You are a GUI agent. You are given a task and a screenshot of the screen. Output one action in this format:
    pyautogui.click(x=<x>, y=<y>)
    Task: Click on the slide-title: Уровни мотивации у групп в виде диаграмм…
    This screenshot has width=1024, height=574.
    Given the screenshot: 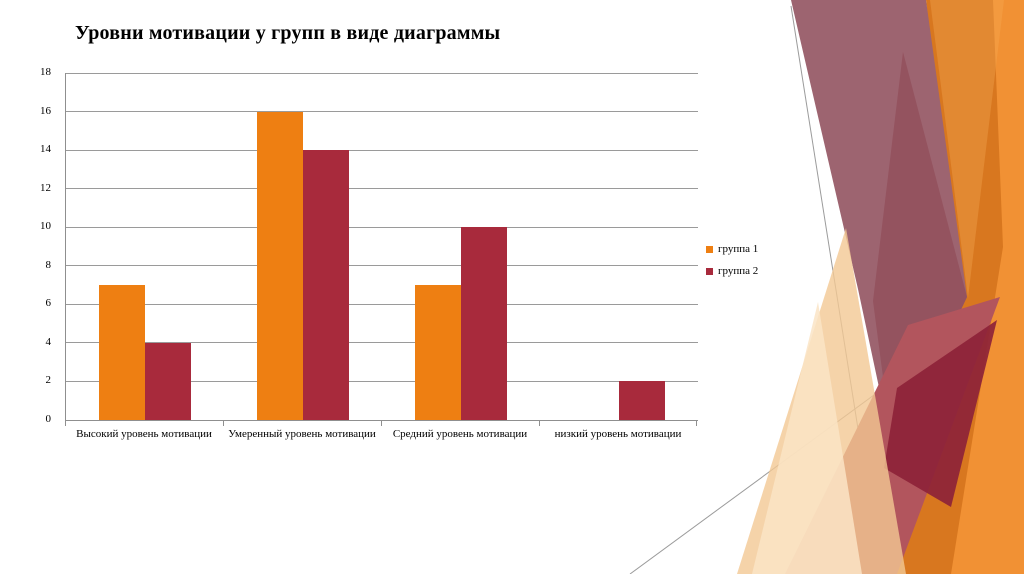 What is the action you would take?
    pyautogui.click(x=288, y=33)
    